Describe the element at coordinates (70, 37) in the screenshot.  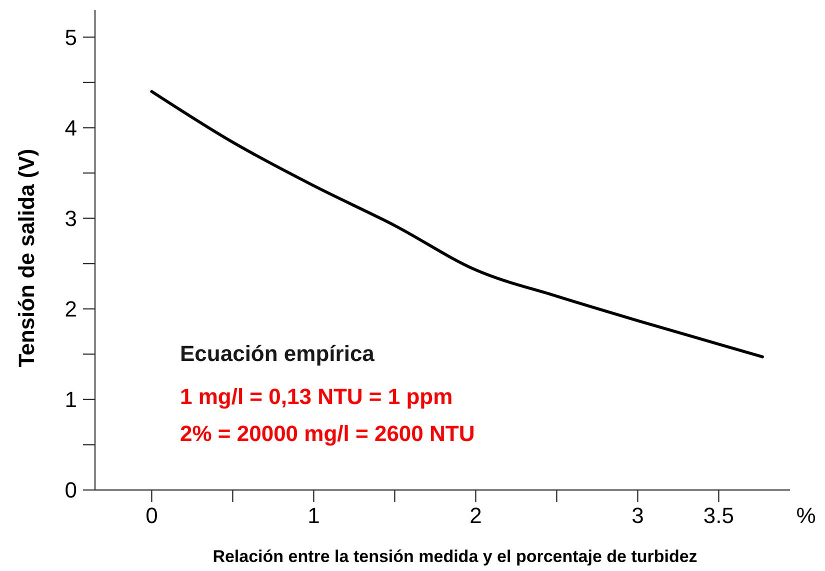
I see `y-tick-label: 5` at that location.